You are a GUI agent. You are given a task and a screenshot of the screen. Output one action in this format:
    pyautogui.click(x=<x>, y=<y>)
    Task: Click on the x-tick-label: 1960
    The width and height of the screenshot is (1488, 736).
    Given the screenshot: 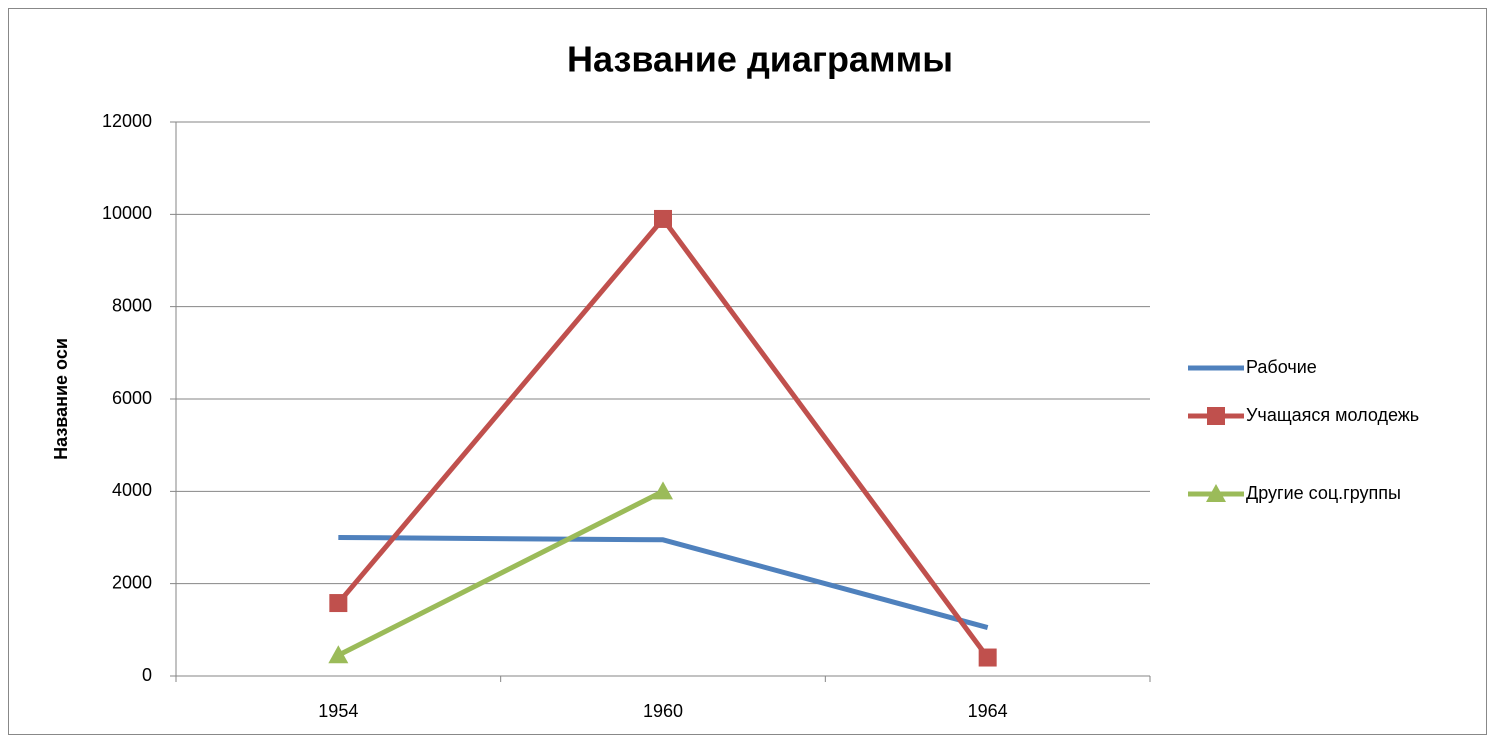 What is the action you would take?
    pyautogui.click(x=663, y=711)
    